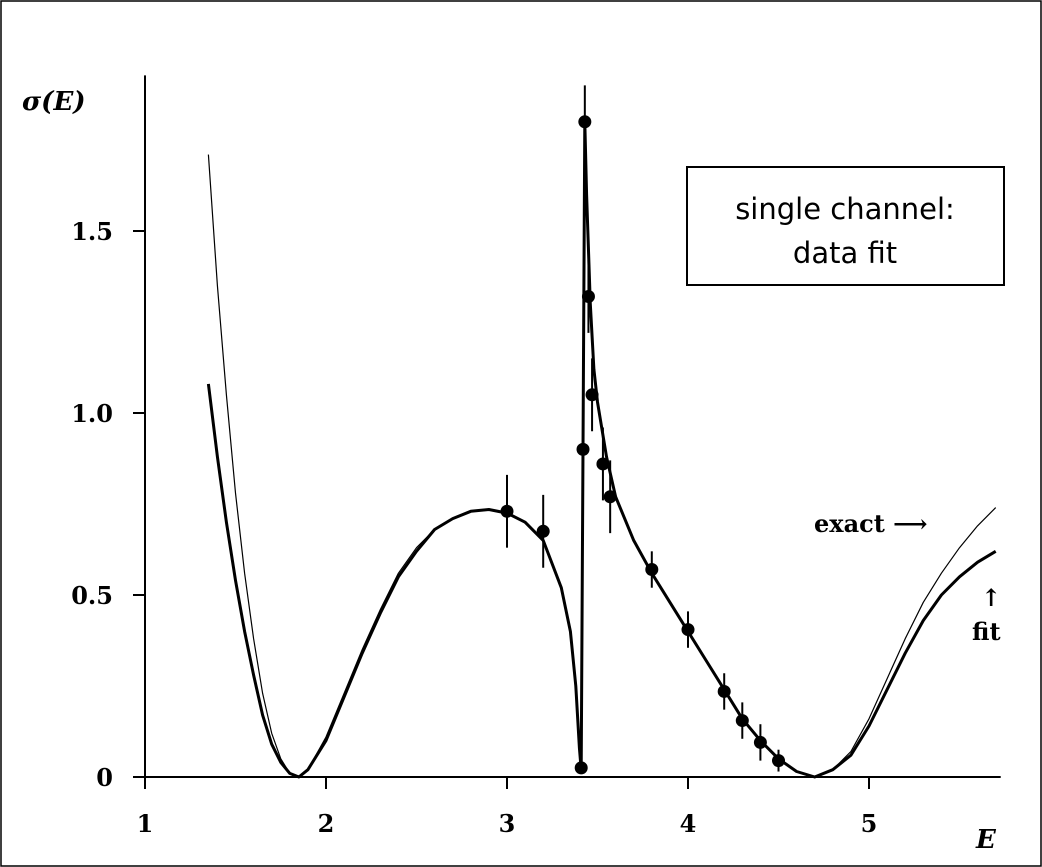 The height and width of the screenshot is (867, 1042). What do you see at coordinates (326, 823) in the screenshot?
I see `x-tick-label: 2` at bounding box center [326, 823].